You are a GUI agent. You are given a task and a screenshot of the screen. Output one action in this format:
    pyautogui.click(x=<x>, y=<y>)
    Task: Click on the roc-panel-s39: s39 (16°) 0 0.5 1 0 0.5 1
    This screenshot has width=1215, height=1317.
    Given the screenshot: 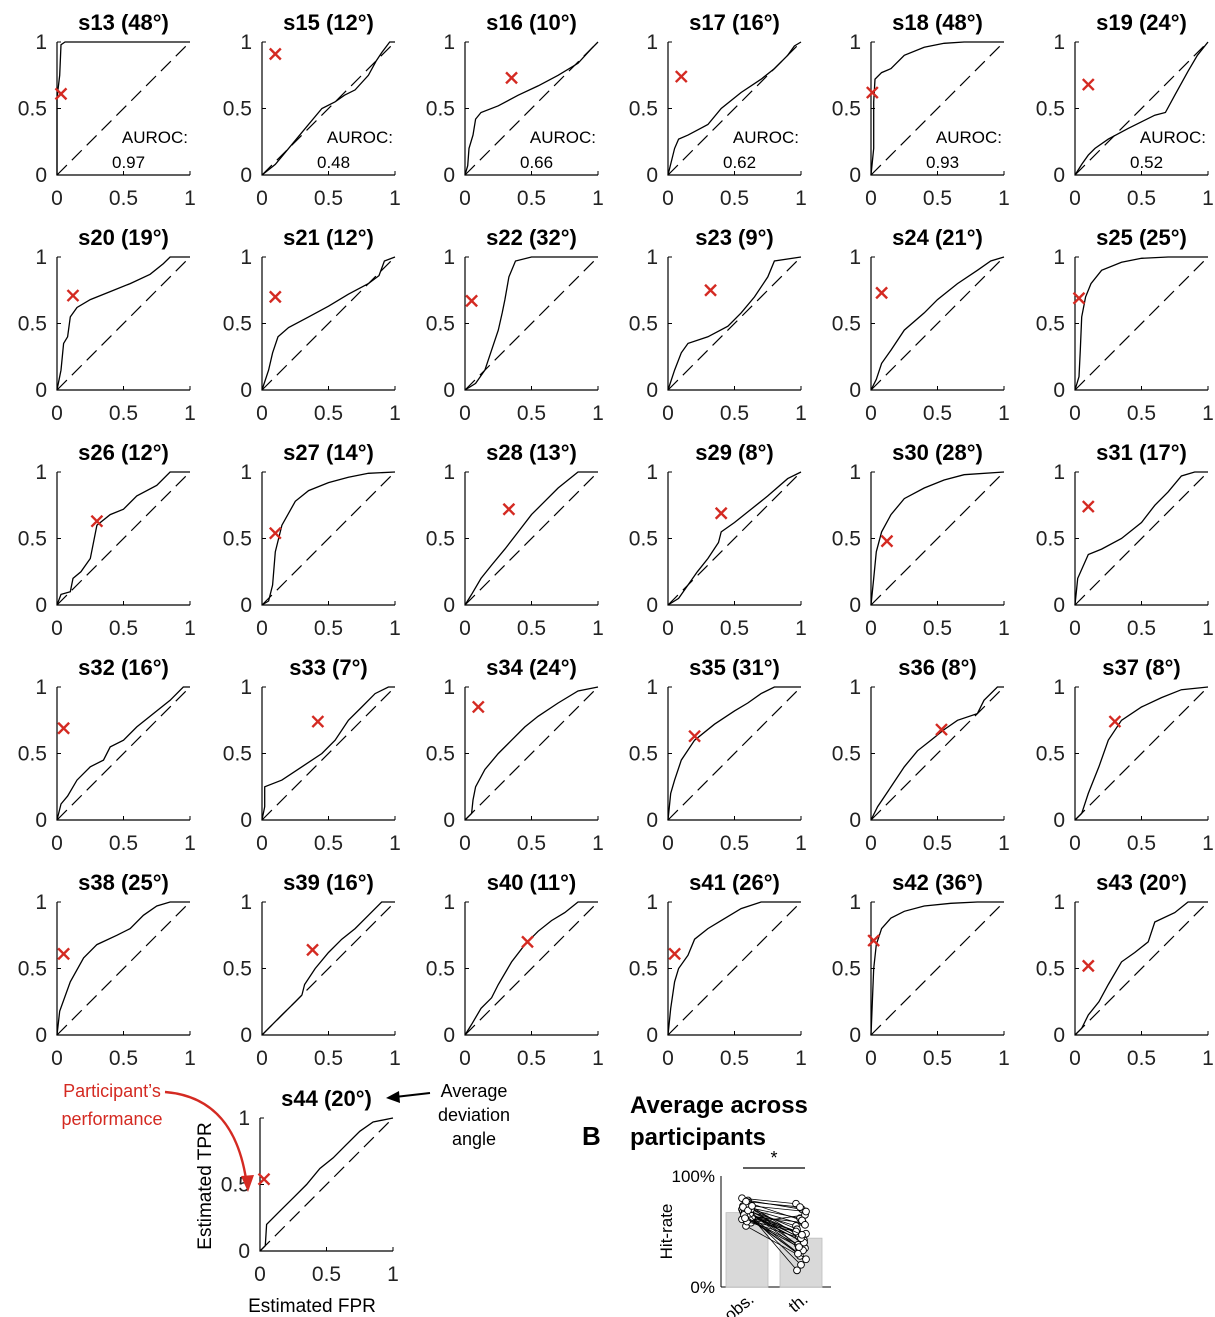 What is the action you would take?
    pyautogui.click(x=312, y=970)
    